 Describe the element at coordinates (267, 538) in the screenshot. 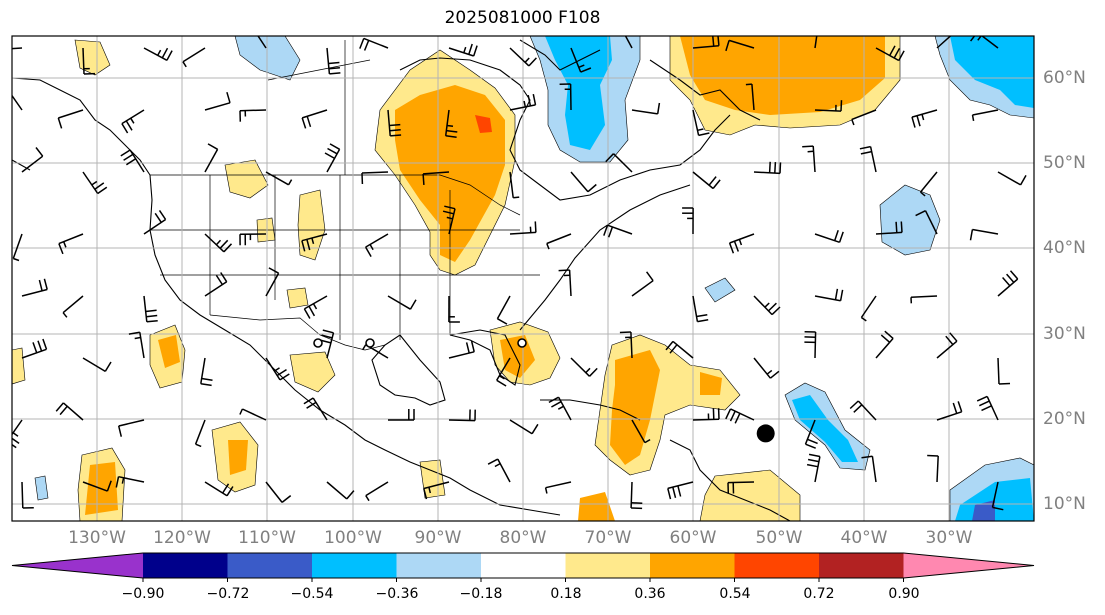

I see `lon-label: 110°W` at that location.